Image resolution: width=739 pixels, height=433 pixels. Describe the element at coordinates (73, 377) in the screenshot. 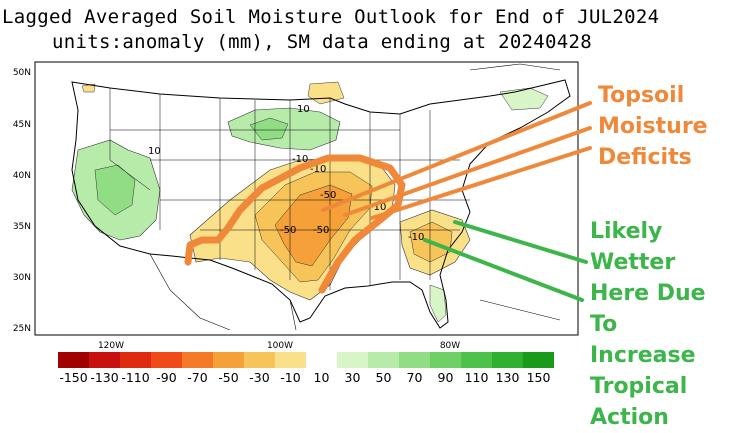

I see `colorbar-tick-label: -150` at that location.